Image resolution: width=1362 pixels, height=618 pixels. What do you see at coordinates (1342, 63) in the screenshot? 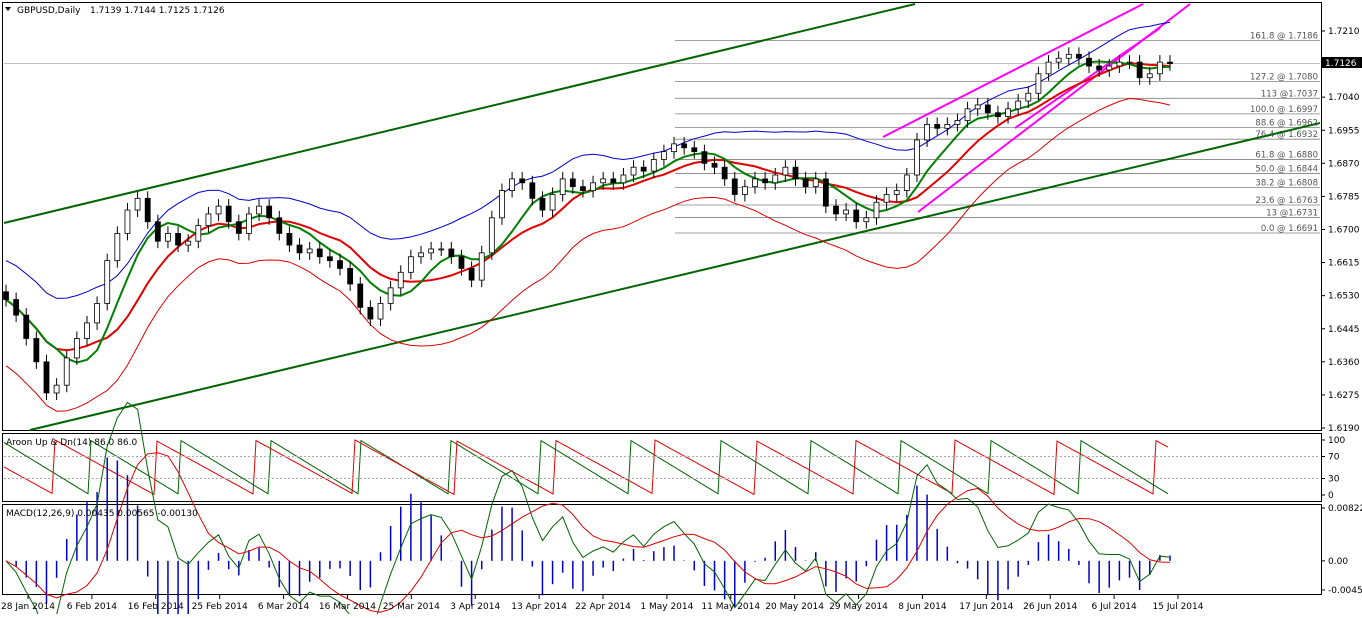
I see `current-price-tag: 1.7126` at bounding box center [1342, 63].